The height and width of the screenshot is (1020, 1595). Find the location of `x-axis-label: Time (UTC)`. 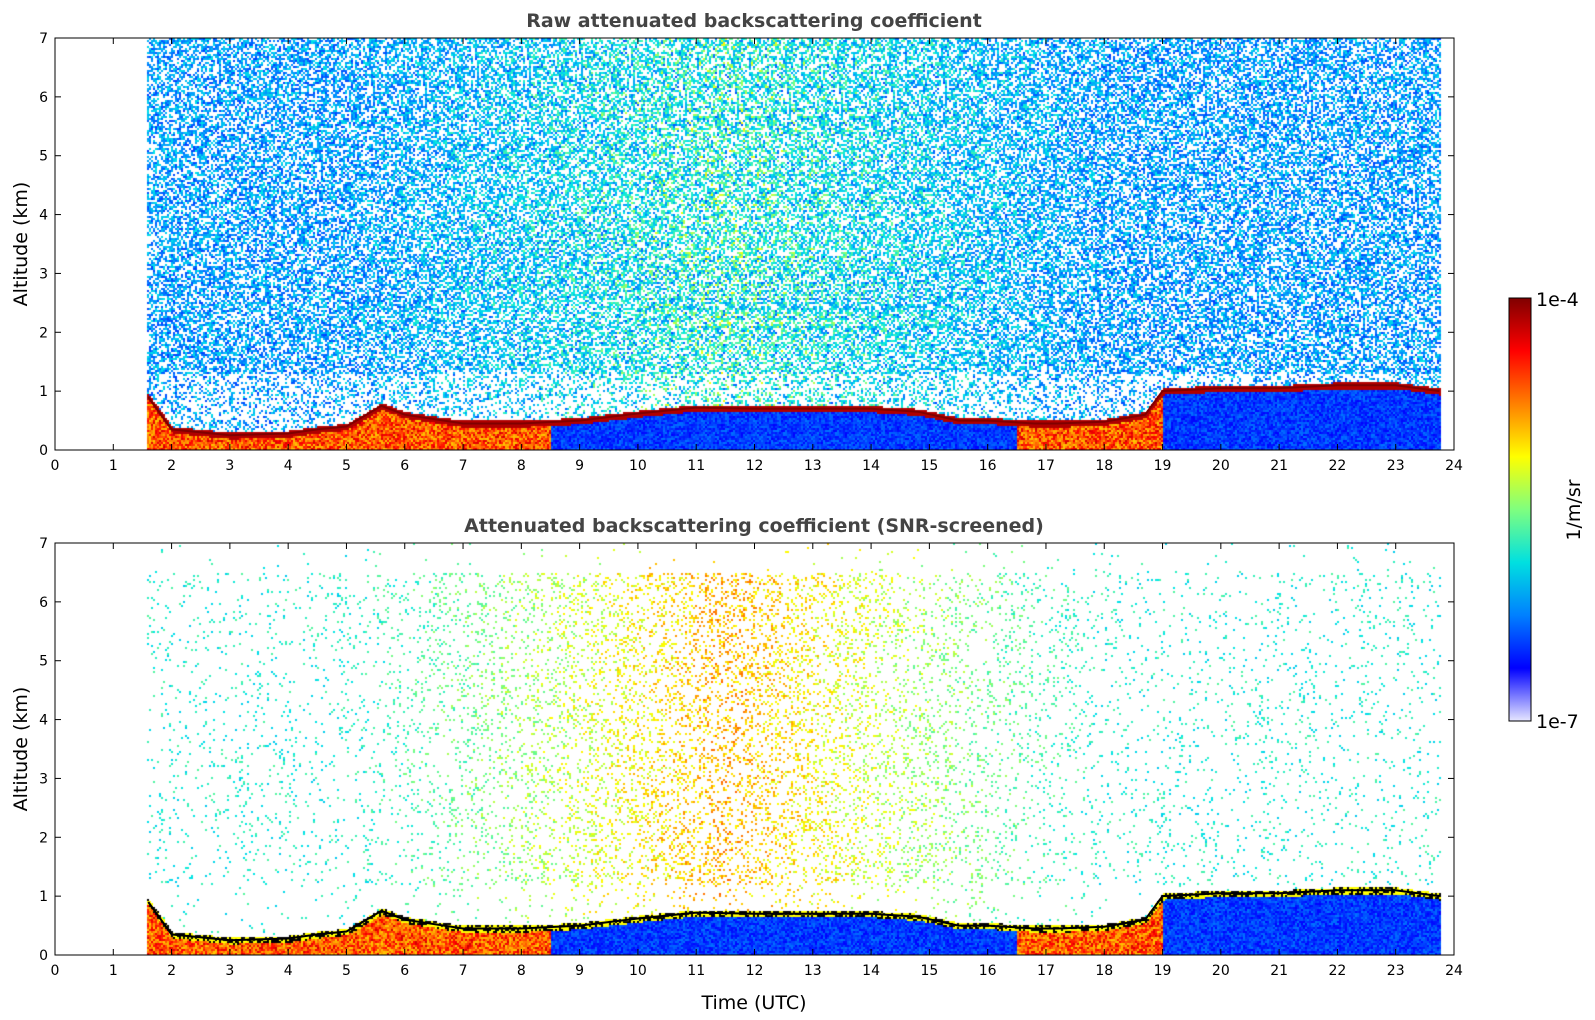

x-axis-label: Time (UTC) is located at coordinates (753, 1003).